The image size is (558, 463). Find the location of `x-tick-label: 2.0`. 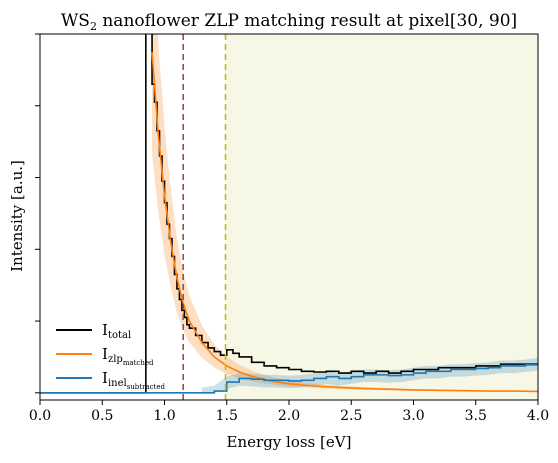

x-tick-label: 2.0 is located at coordinates (289, 416).